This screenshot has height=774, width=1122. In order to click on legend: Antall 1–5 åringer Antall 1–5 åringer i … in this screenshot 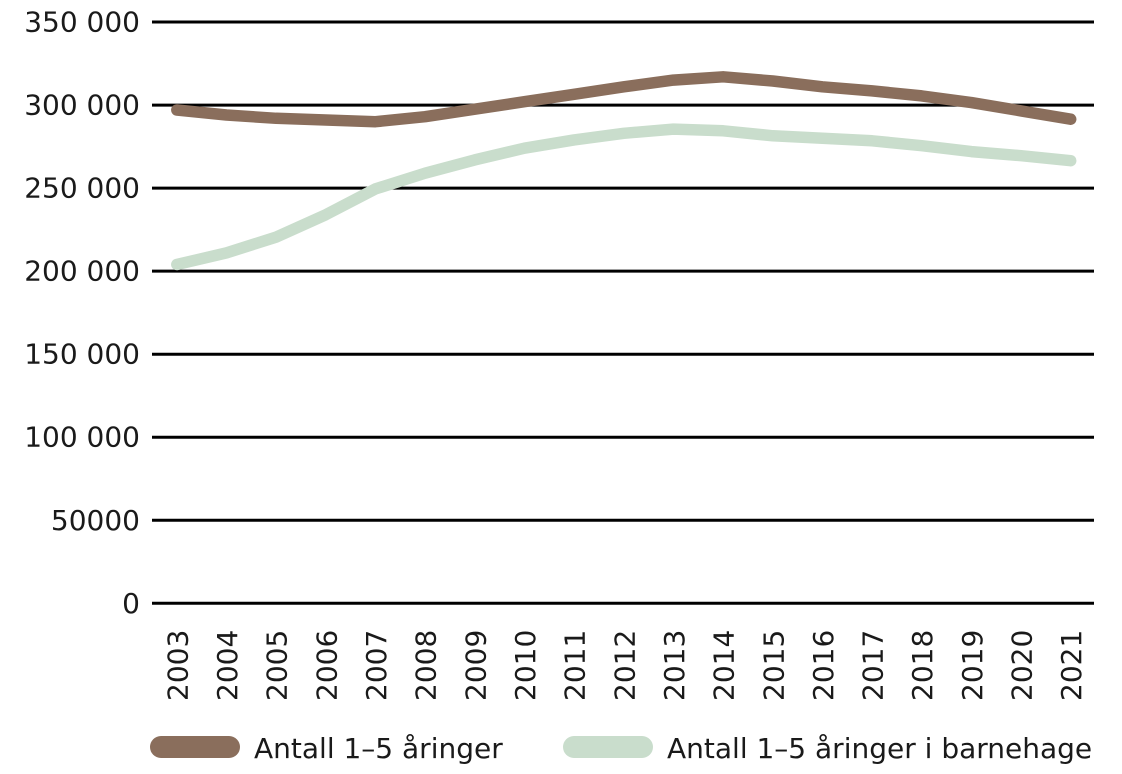, I will do `click(621, 748)`.